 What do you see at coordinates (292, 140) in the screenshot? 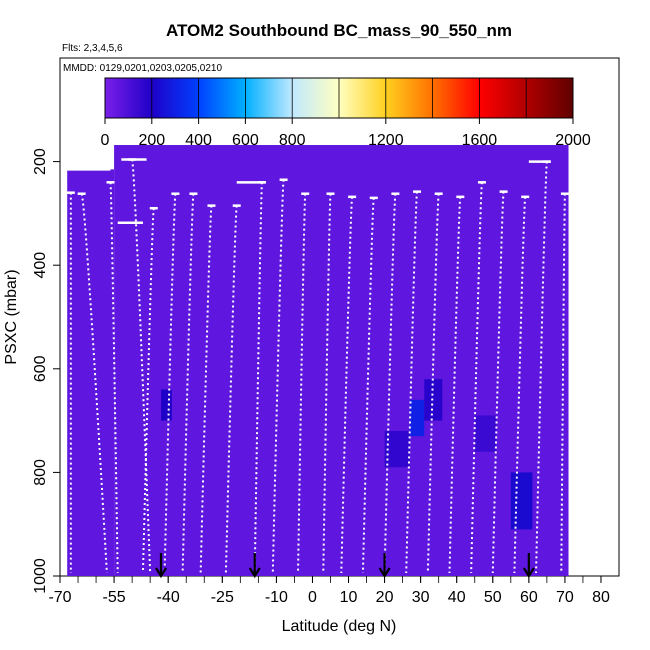
I see `colorbar-tick-label: 800` at bounding box center [292, 140].